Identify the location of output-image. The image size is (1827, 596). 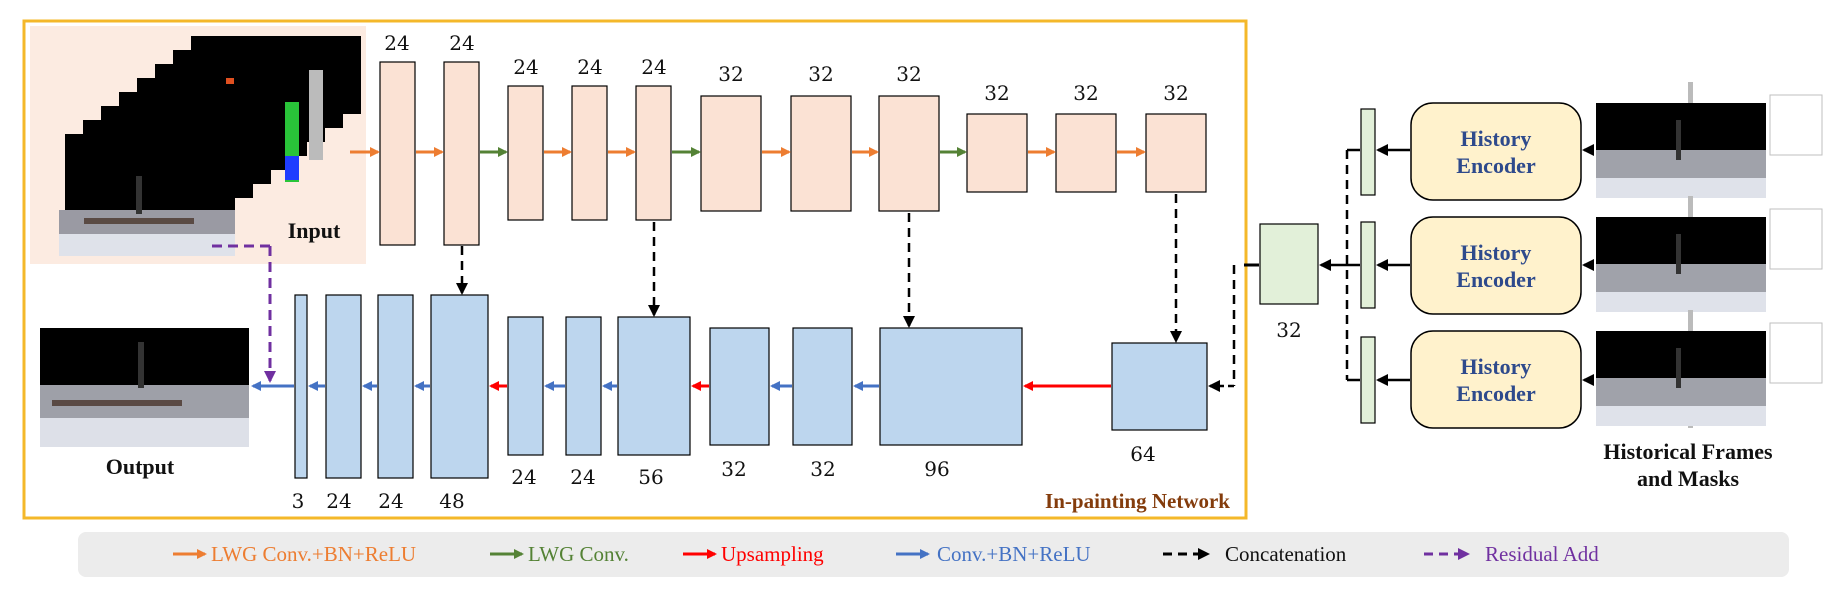
(144, 387).